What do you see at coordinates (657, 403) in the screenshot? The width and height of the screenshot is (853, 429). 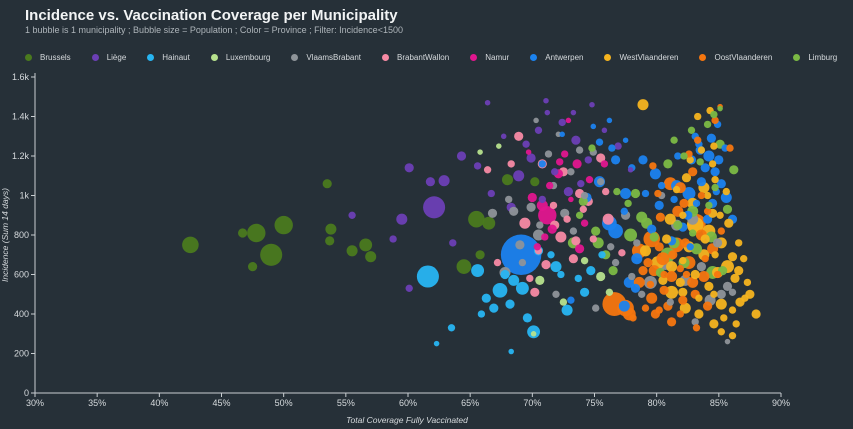 I see `x-tick-label: 80%` at bounding box center [657, 403].